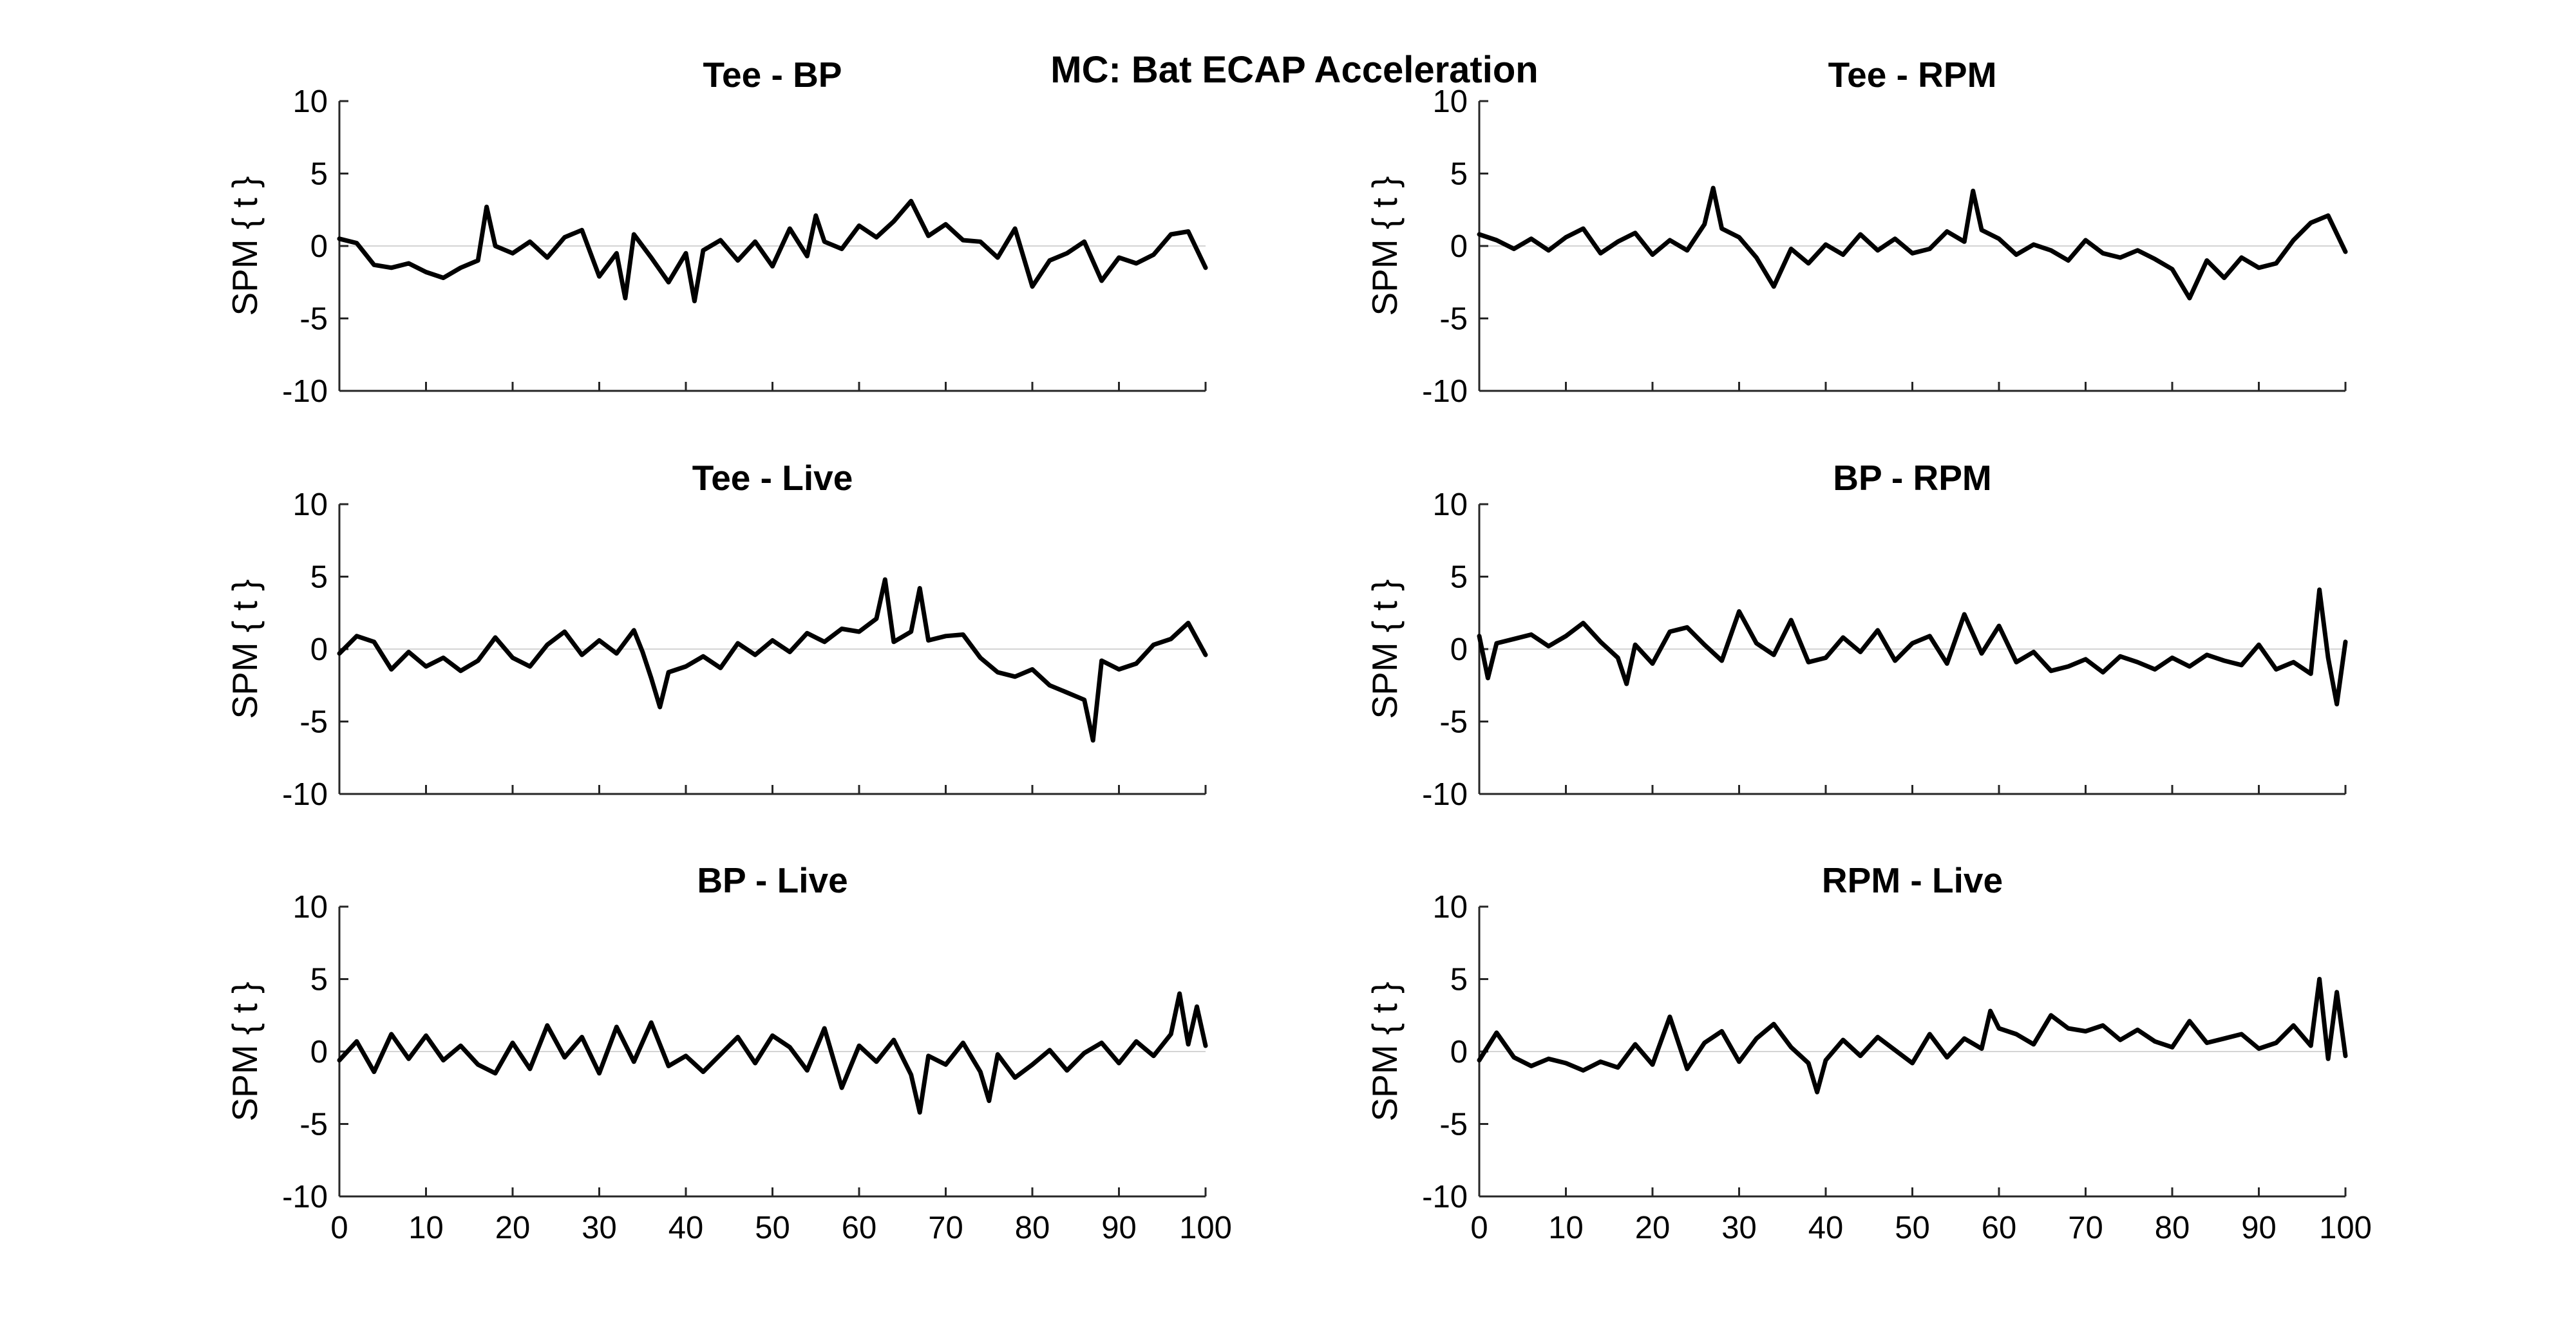 This screenshot has width=2576, height=1331. Describe the element at coordinates (1450, 101) in the screenshot. I see `tee-rpm-ytick-label: 10` at that location.